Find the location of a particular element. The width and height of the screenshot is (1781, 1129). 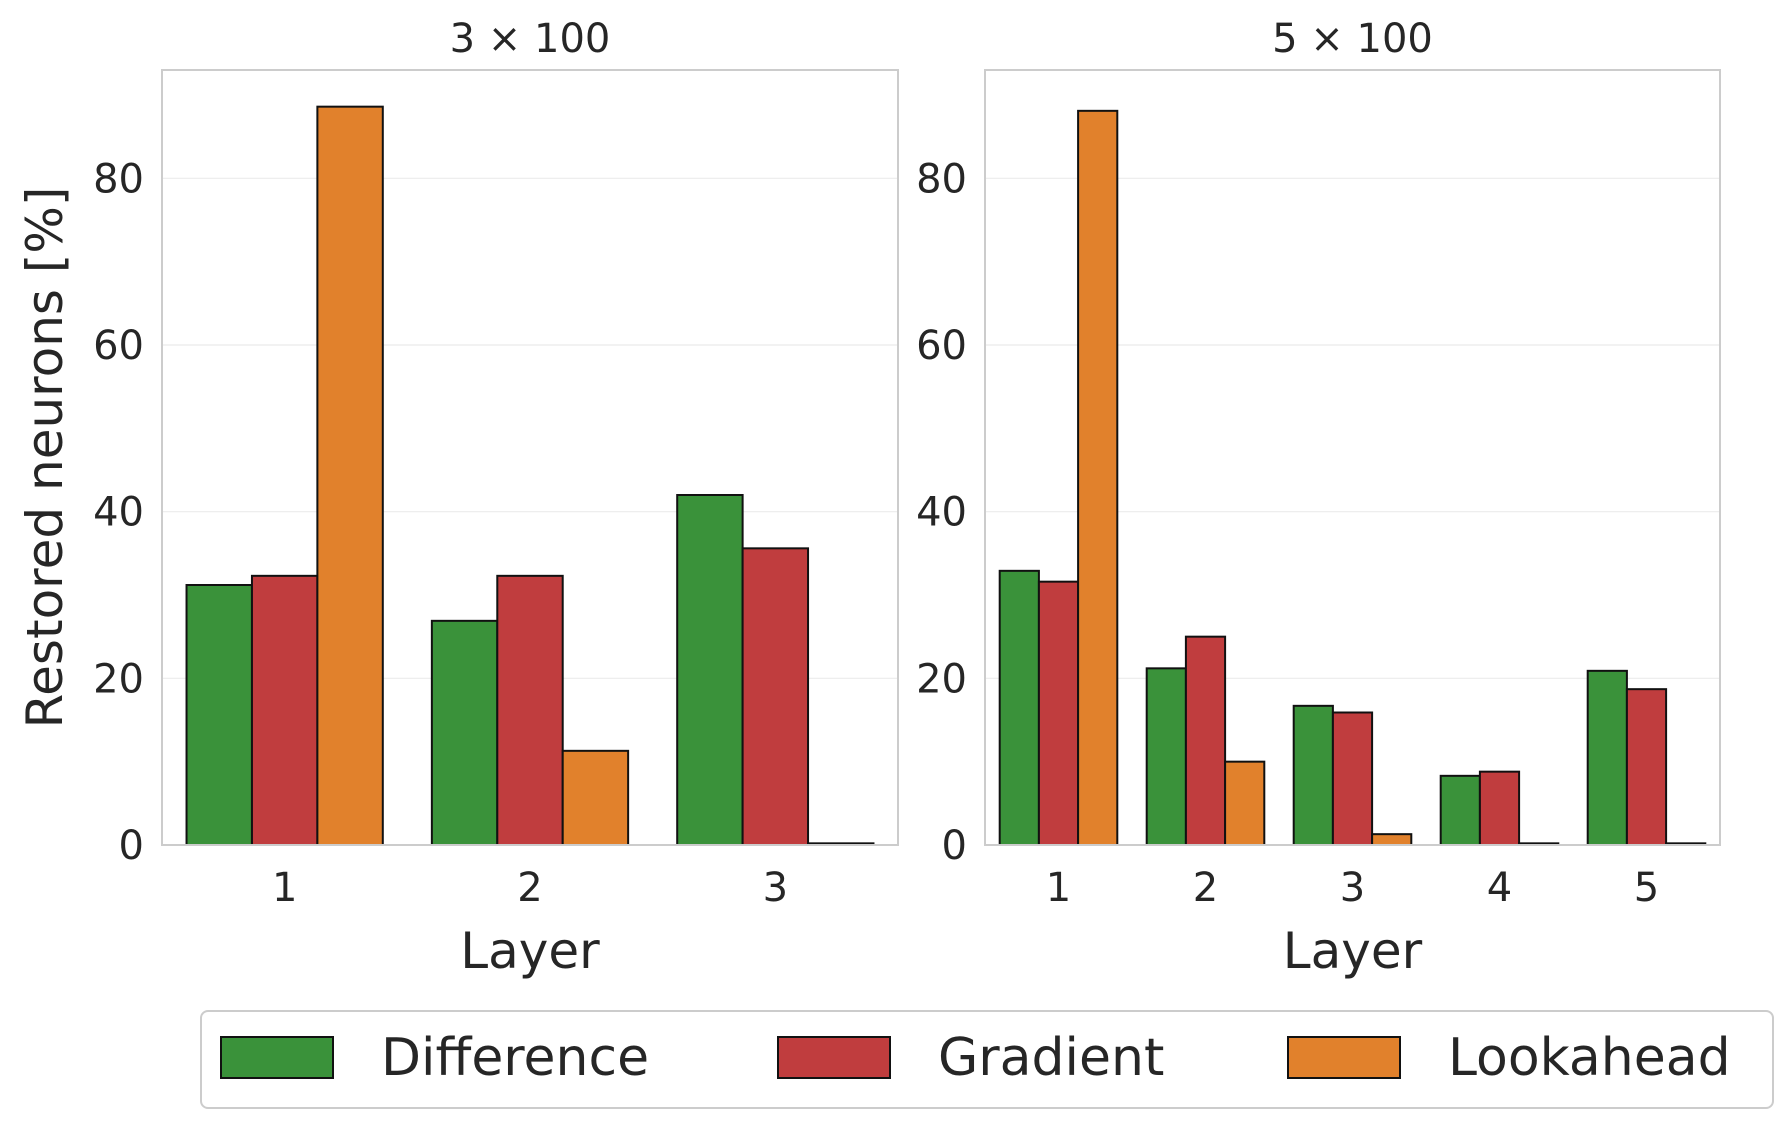

x-tick-labels: 1 2 3 4 5 is located at coordinates (1352, 888).